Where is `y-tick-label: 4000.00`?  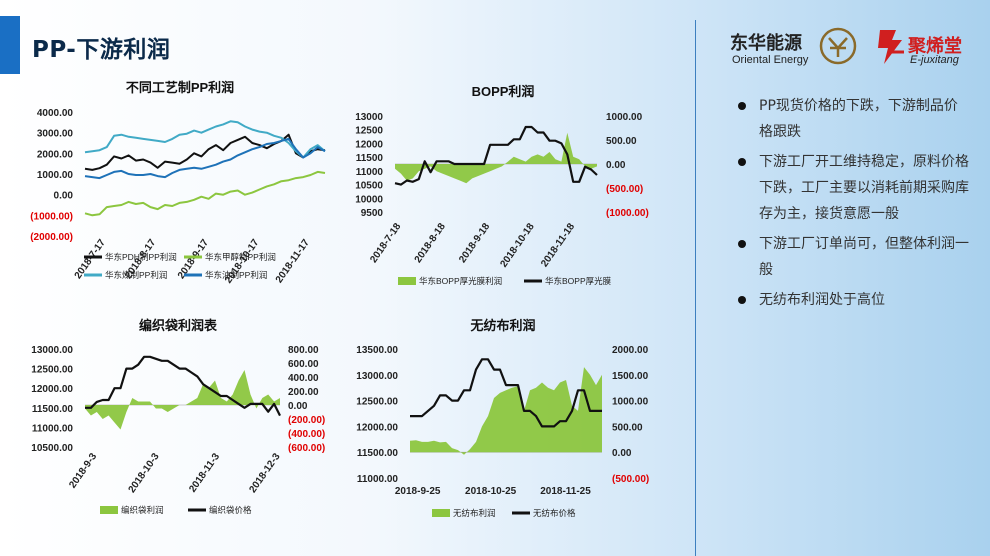
y-tick-label: 4000.00 is located at coordinates (55, 113).